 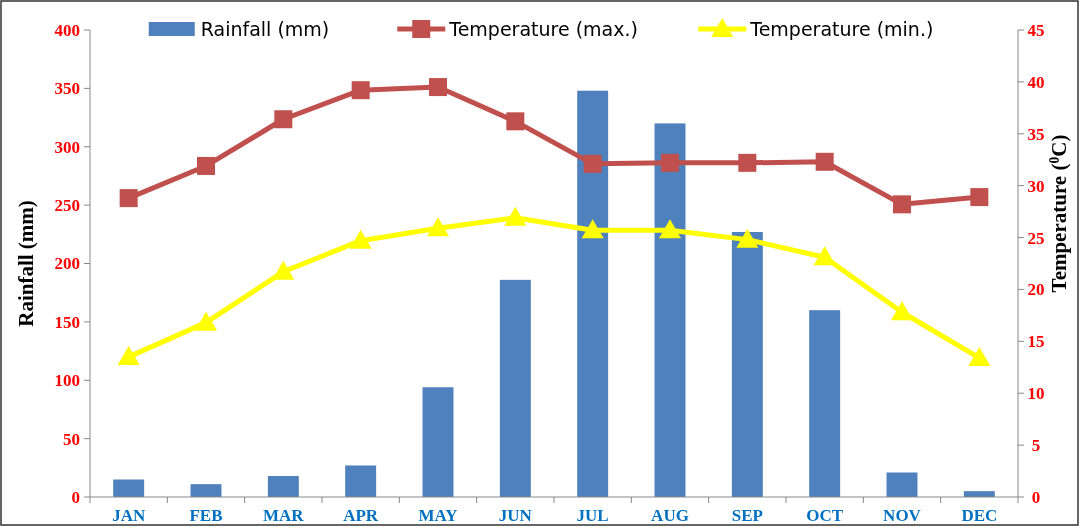 What do you see at coordinates (67, 206) in the screenshot?
I see `y-tick-label: 250` at bounding box center [67, 206].